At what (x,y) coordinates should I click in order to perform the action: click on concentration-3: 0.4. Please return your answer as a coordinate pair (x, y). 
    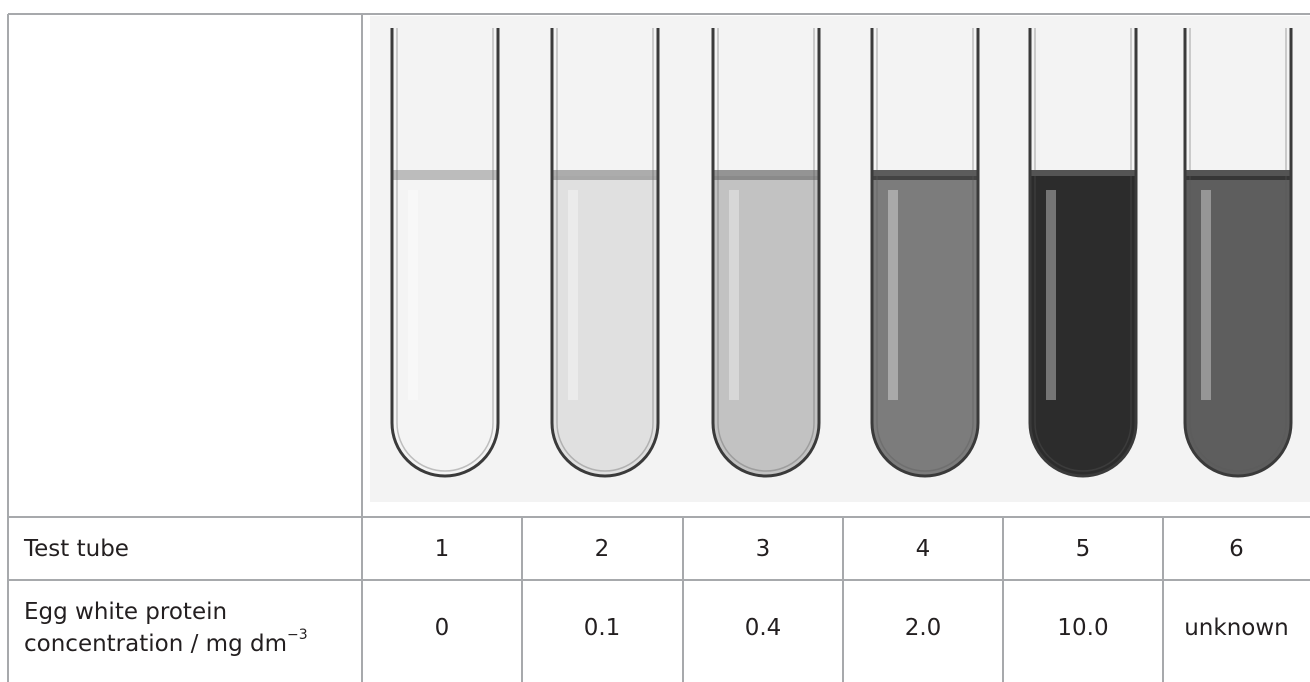
    Looking at the image, I should click on (763, 628).